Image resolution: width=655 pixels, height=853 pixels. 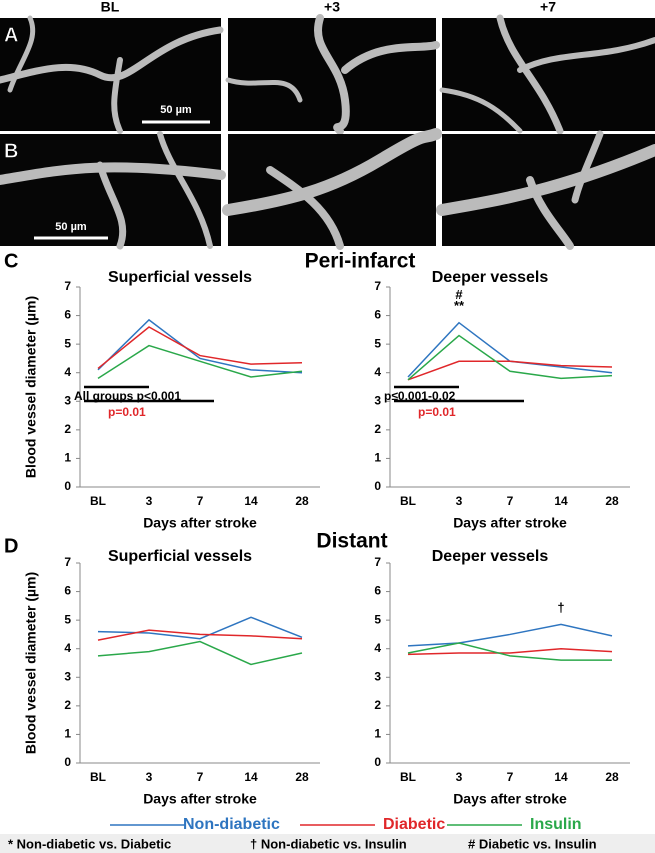 I want to click on footnote: # Diabetic vs. Insulin, so click(x=532, y=843).